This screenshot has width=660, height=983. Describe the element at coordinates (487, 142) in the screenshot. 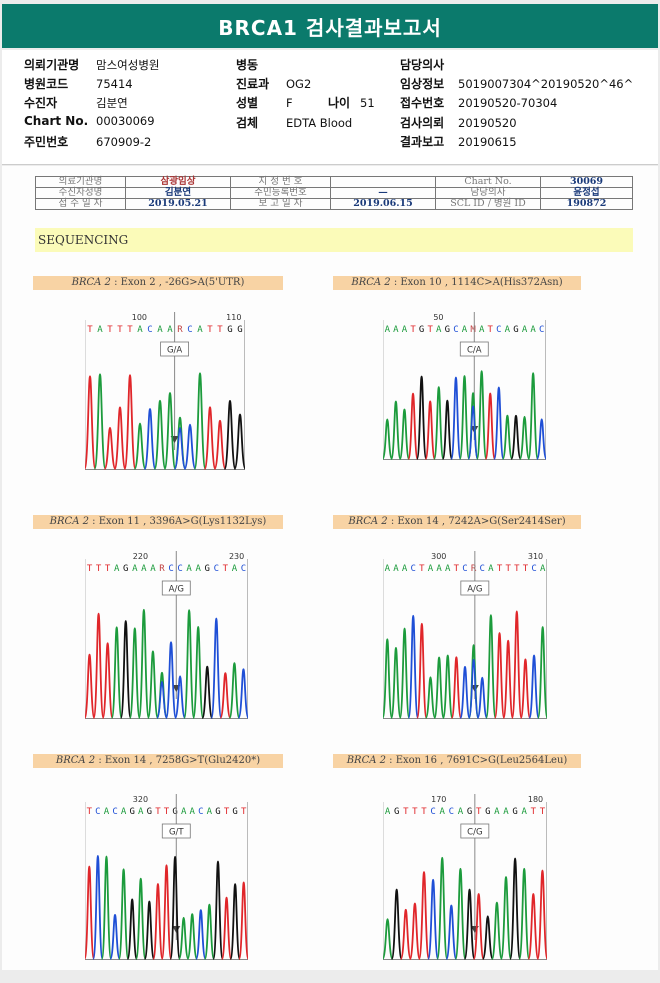

I see `report-value: 20190615` at that location.